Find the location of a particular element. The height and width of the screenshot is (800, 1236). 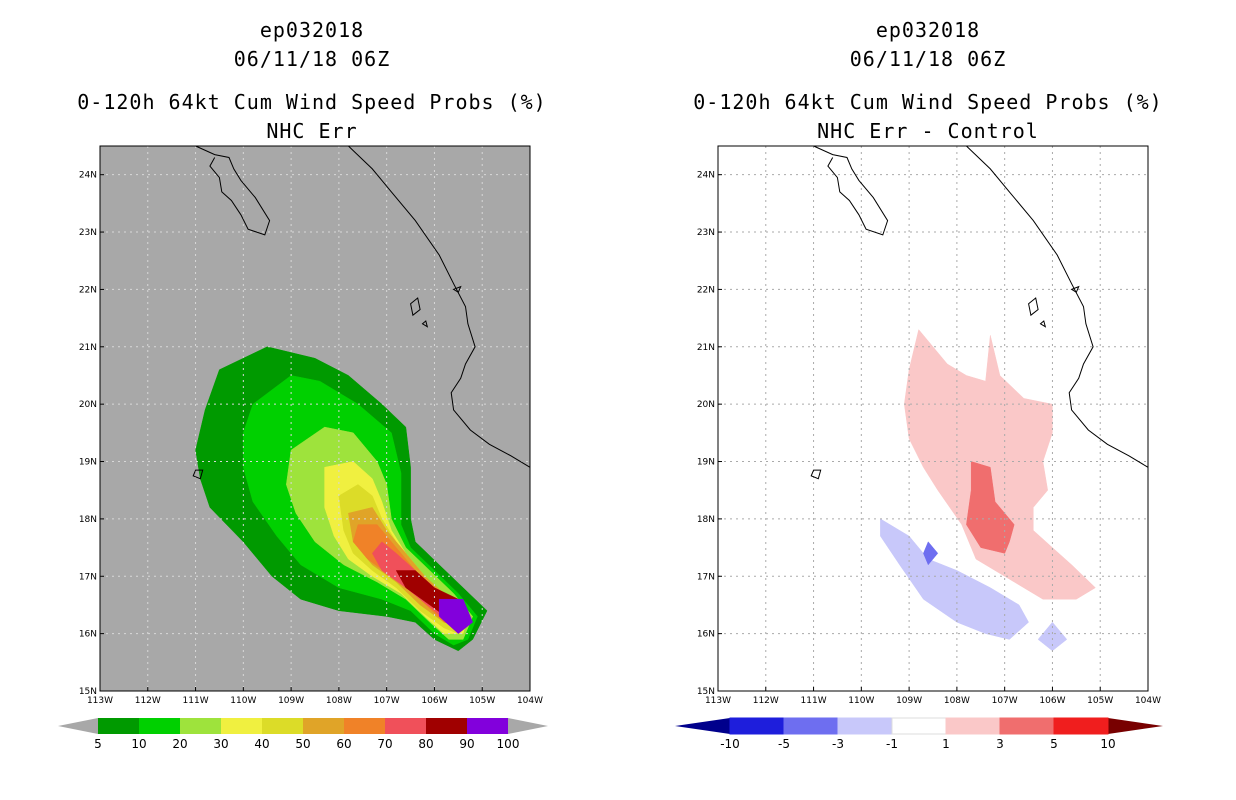

colorbar-label: -1 is located at coordinates (892, 744).